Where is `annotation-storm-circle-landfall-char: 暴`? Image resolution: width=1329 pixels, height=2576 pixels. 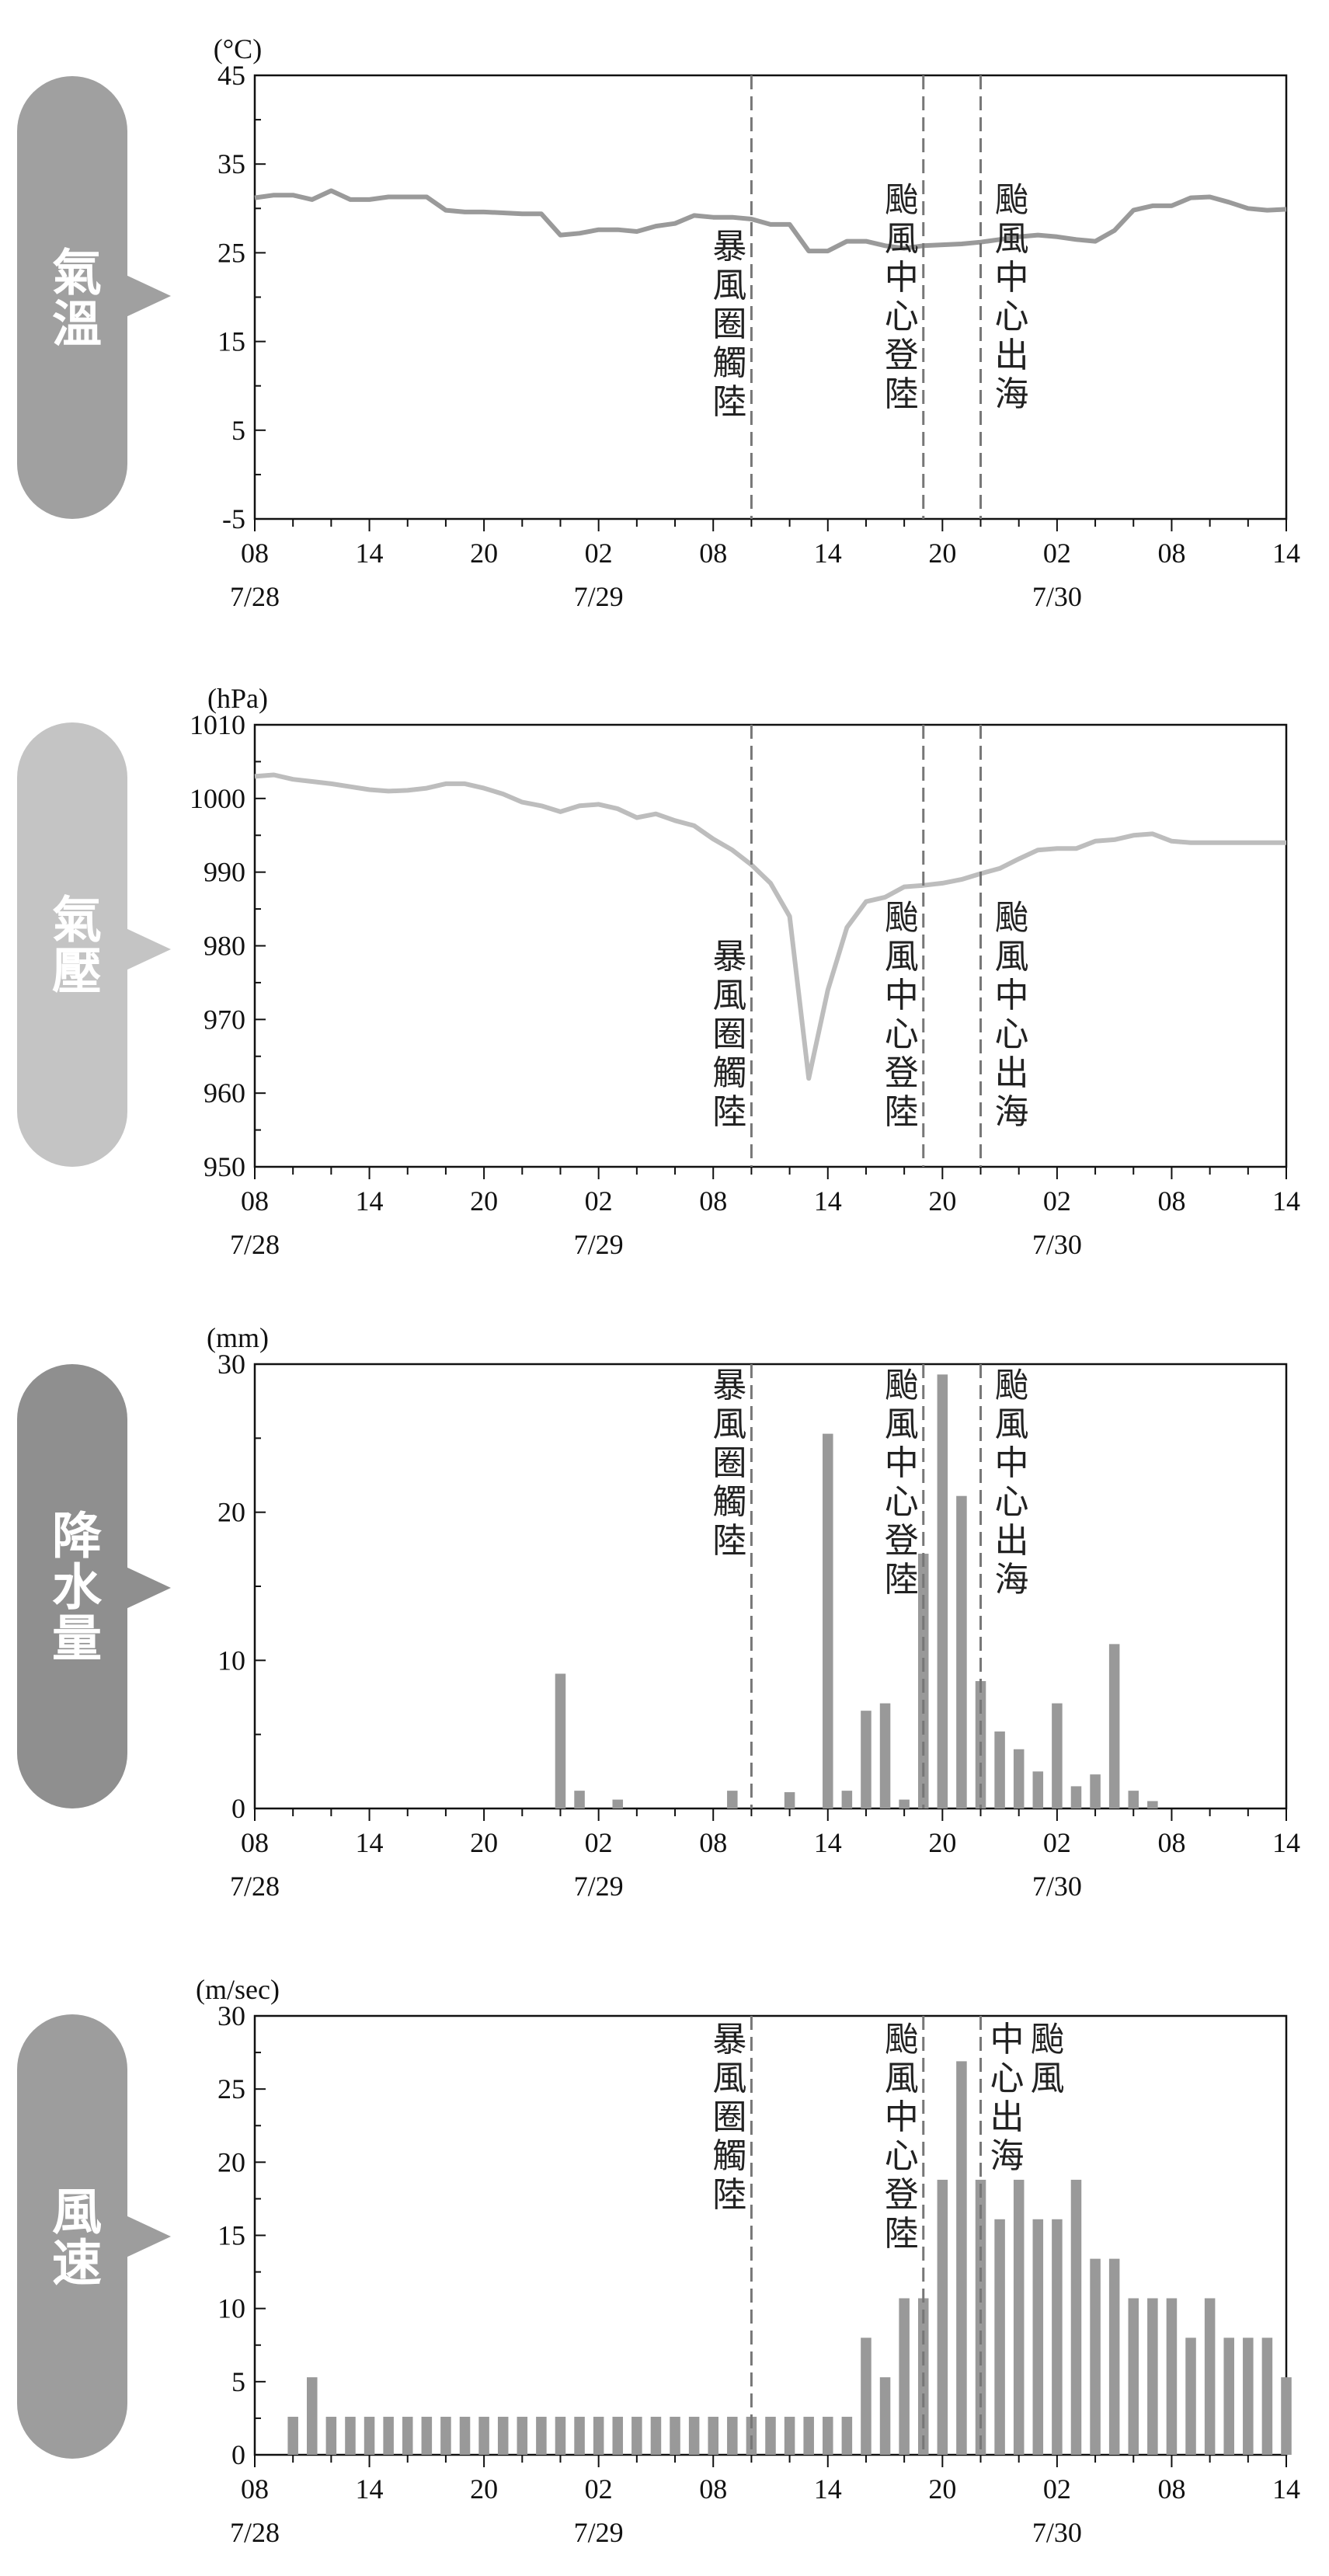 annotation-storm-circle-landfall-char: 暴 is located at coordinates (729, 956).